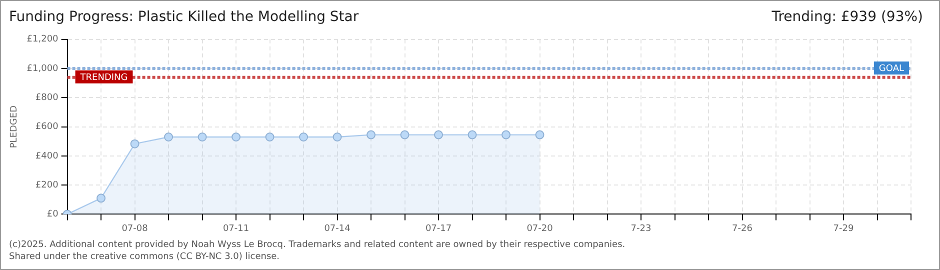  What do you see at coordinates (135, 229) in the screenshot?
I see `x-tick-label: 07-08` at bounding box center [135, 229].